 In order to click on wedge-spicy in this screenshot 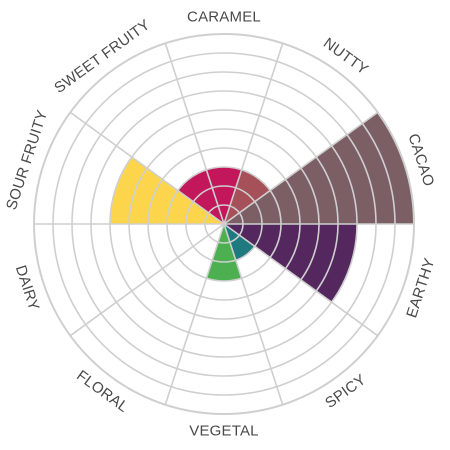, I will do `click(239, 242)`.